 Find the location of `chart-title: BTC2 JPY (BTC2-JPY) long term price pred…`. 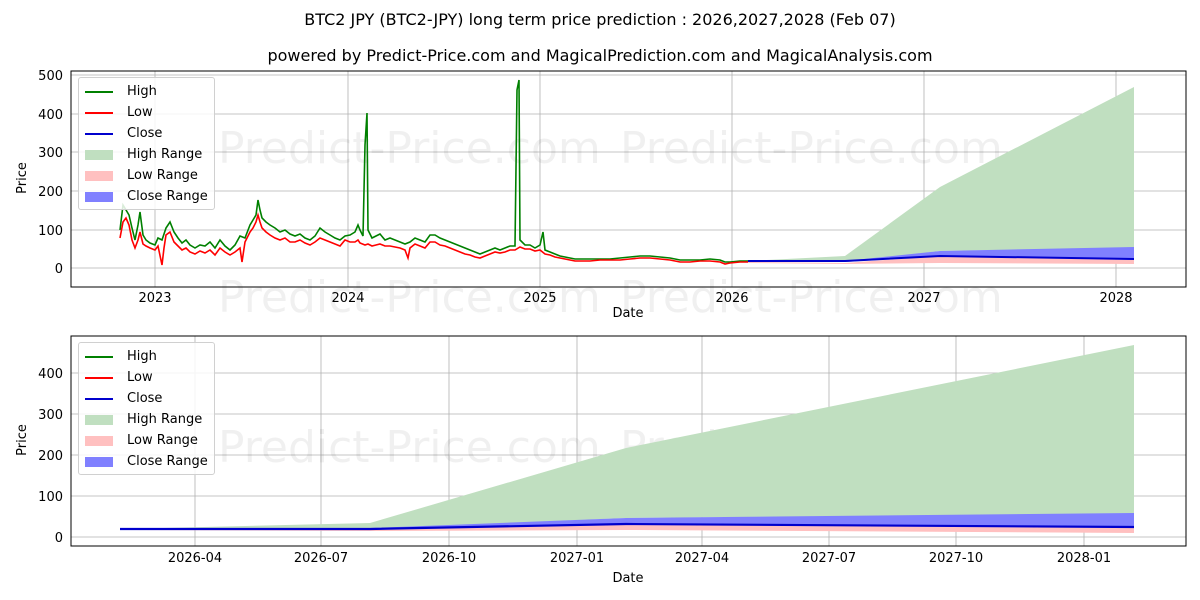

chart-title: BTC2 JPY (BTC2-JPY) long term price pred… is located at coordinates (600, 19).